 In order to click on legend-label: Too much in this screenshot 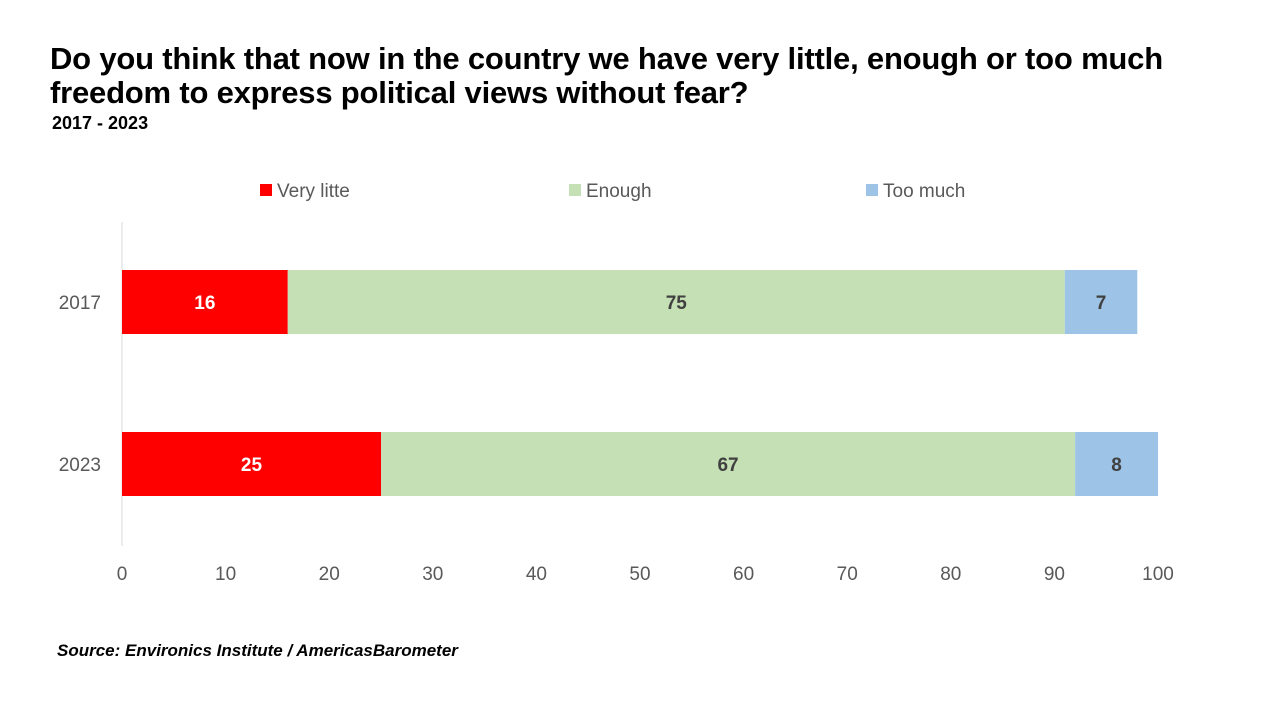, I will do `click(924, 191)`.